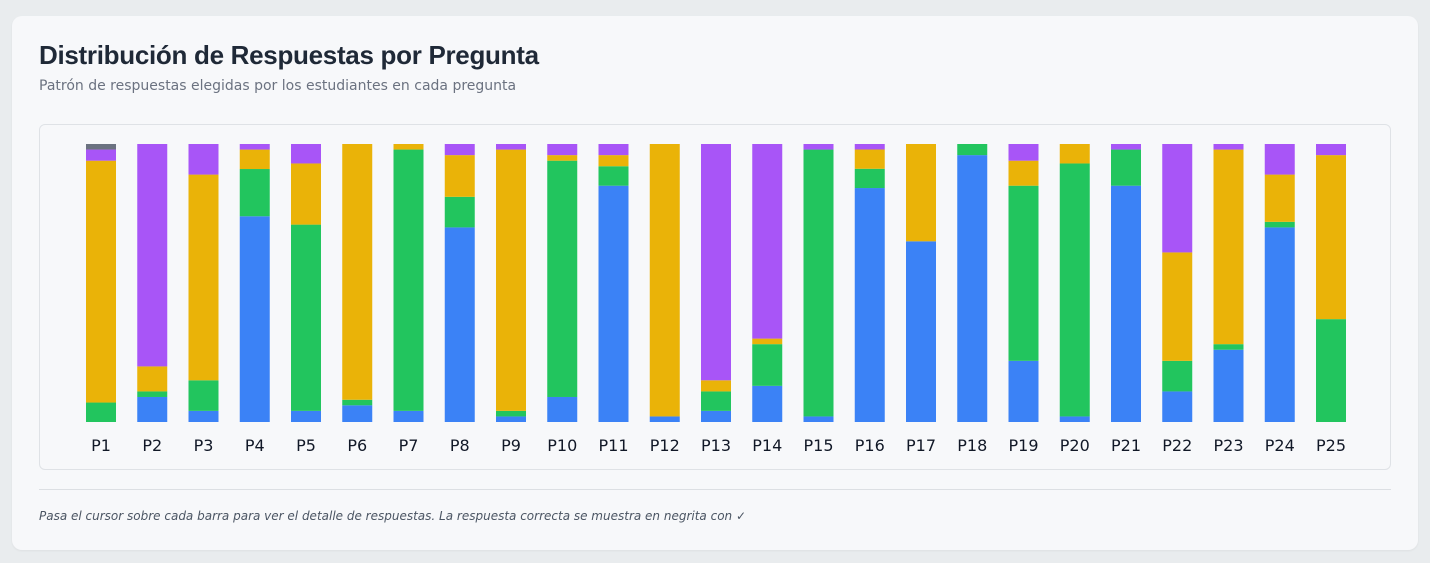 This screenshot has width=1430, height=563. I want to click on bar-p1, so click(101, 283).